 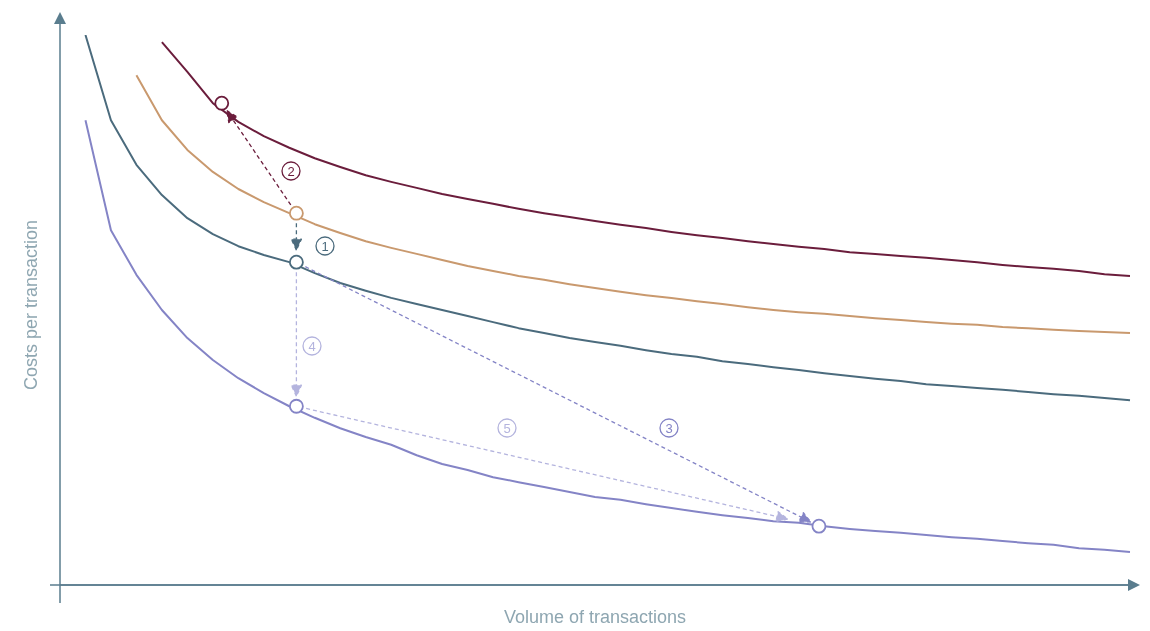 I want to click on y-axis-title: Costs per transaction, so click(x=31, y=305).